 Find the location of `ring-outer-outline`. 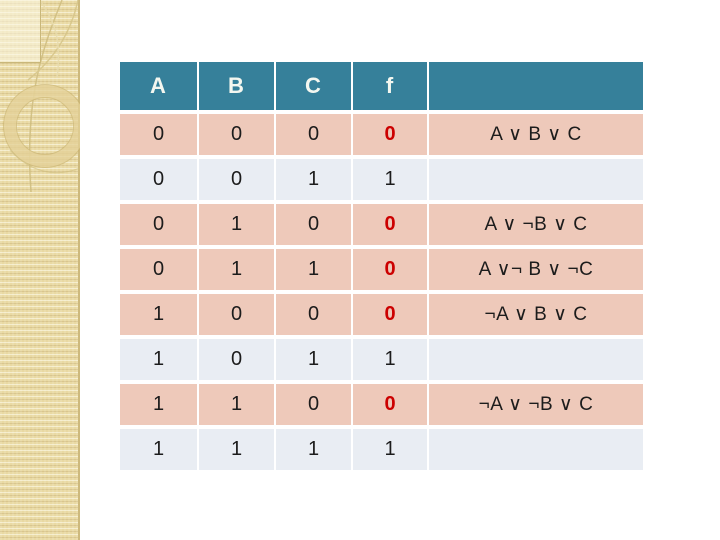

ring-outer-outline is located at coordinates (41, 126).